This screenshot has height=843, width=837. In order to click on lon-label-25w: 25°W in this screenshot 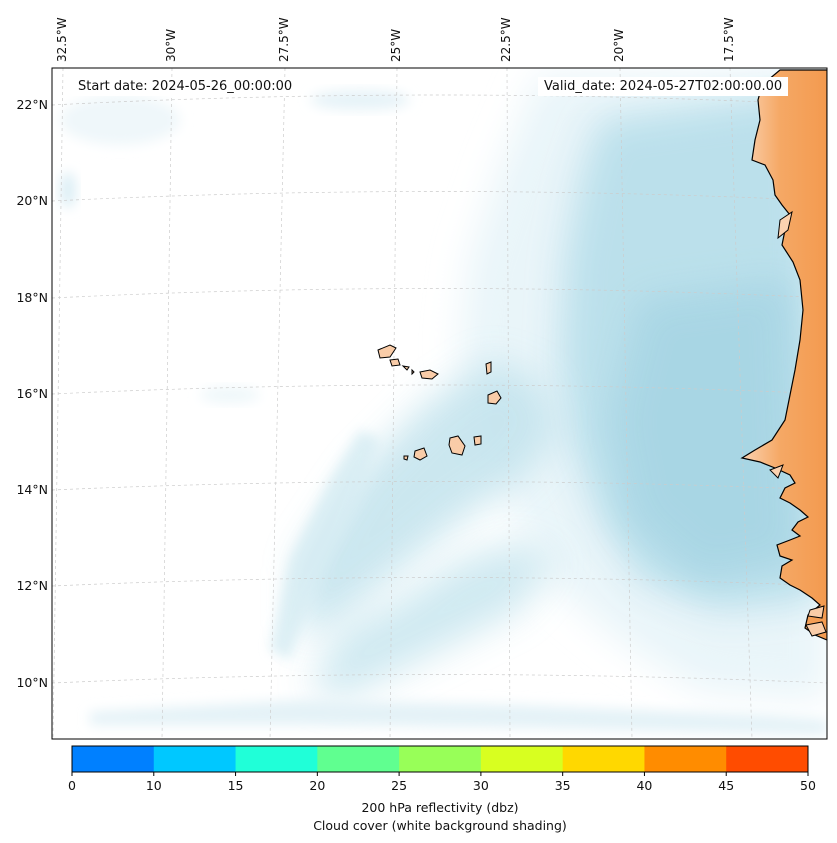, I will do `click(396, 45)`.